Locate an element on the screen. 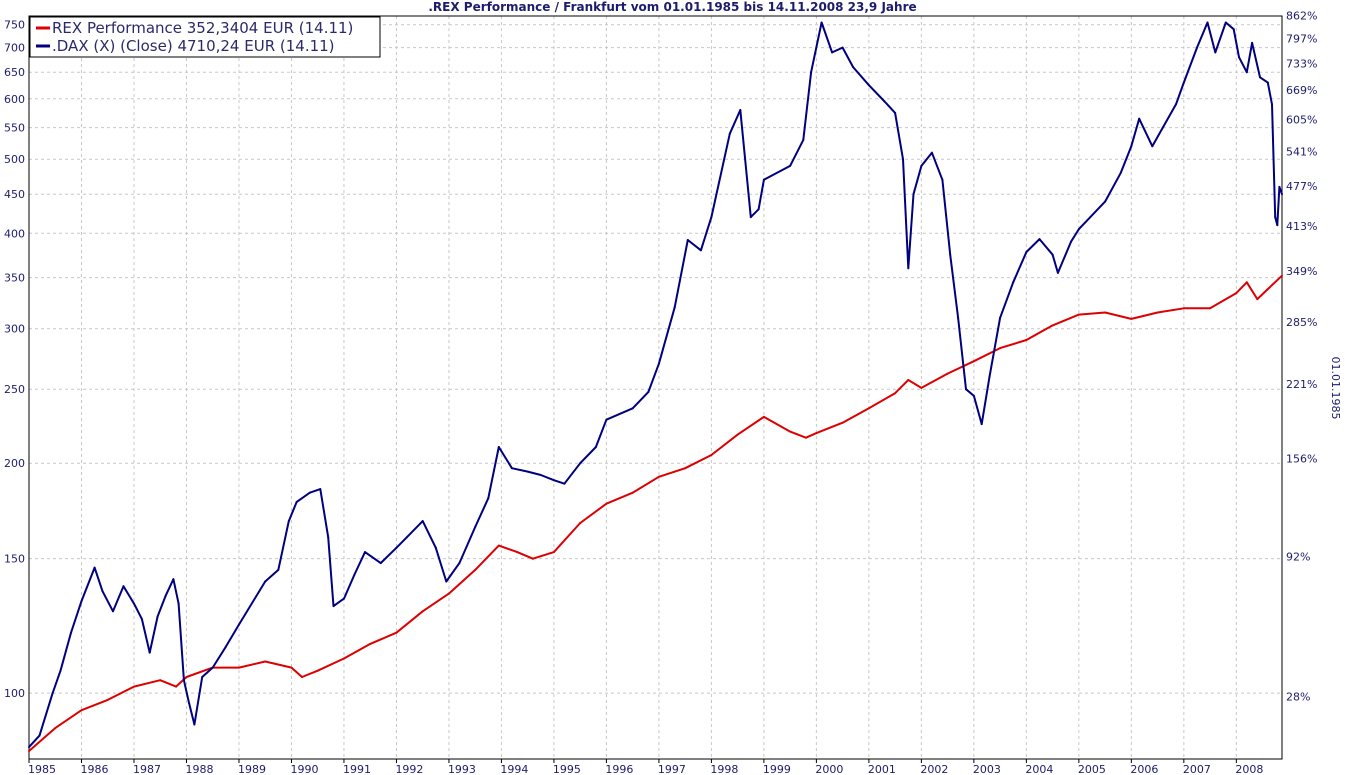  legend-box is located at coordinates (205, 37).